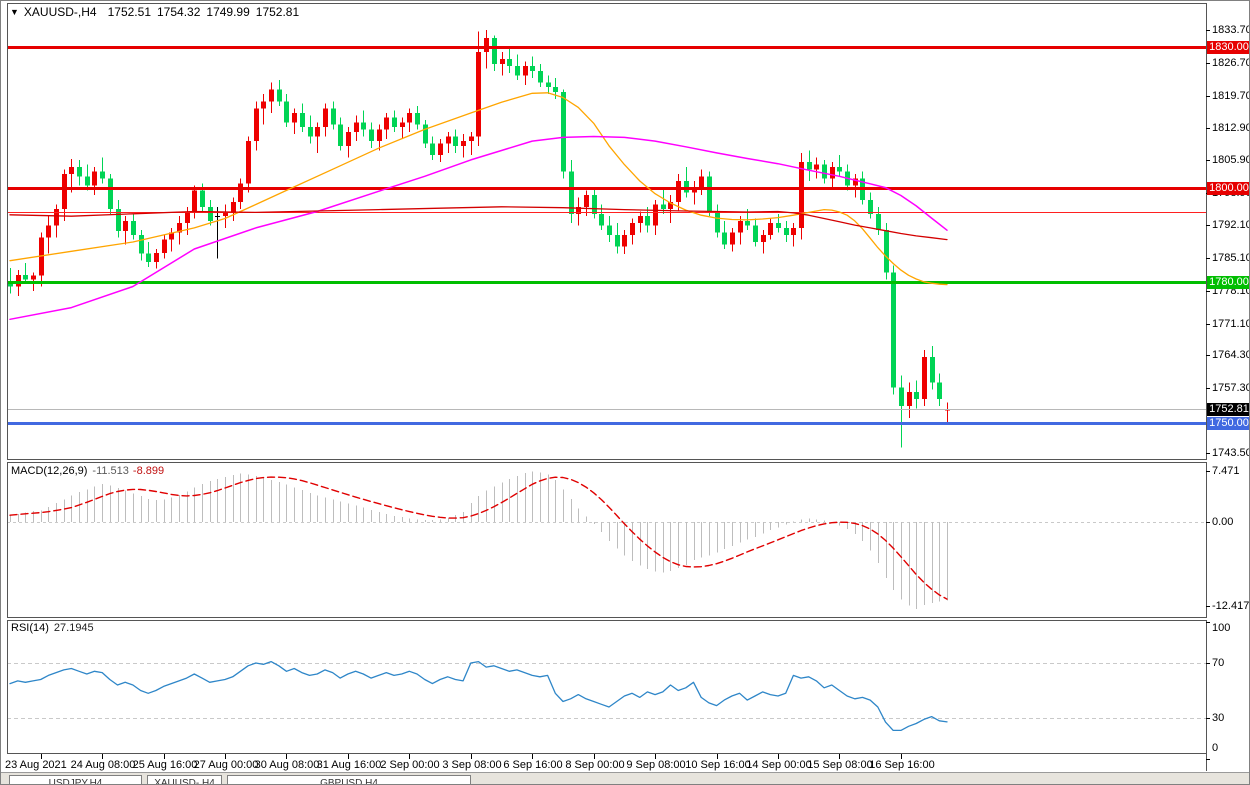 The width and height of the screenshot is (1250, 785). What do you see at coordinates (472, 765) in the screenshot?
I see `time-axis-label: 3 Sep 08:00` at bounding box center [472, 765].